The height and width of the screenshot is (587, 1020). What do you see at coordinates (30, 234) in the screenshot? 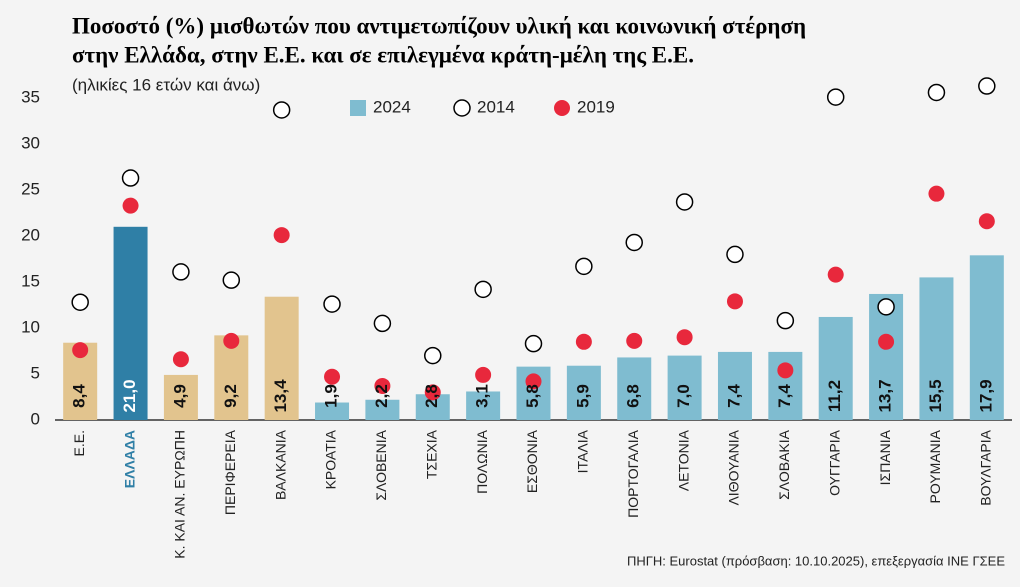
I see `y-tick-label: 20` at bounding box center [30, 234].